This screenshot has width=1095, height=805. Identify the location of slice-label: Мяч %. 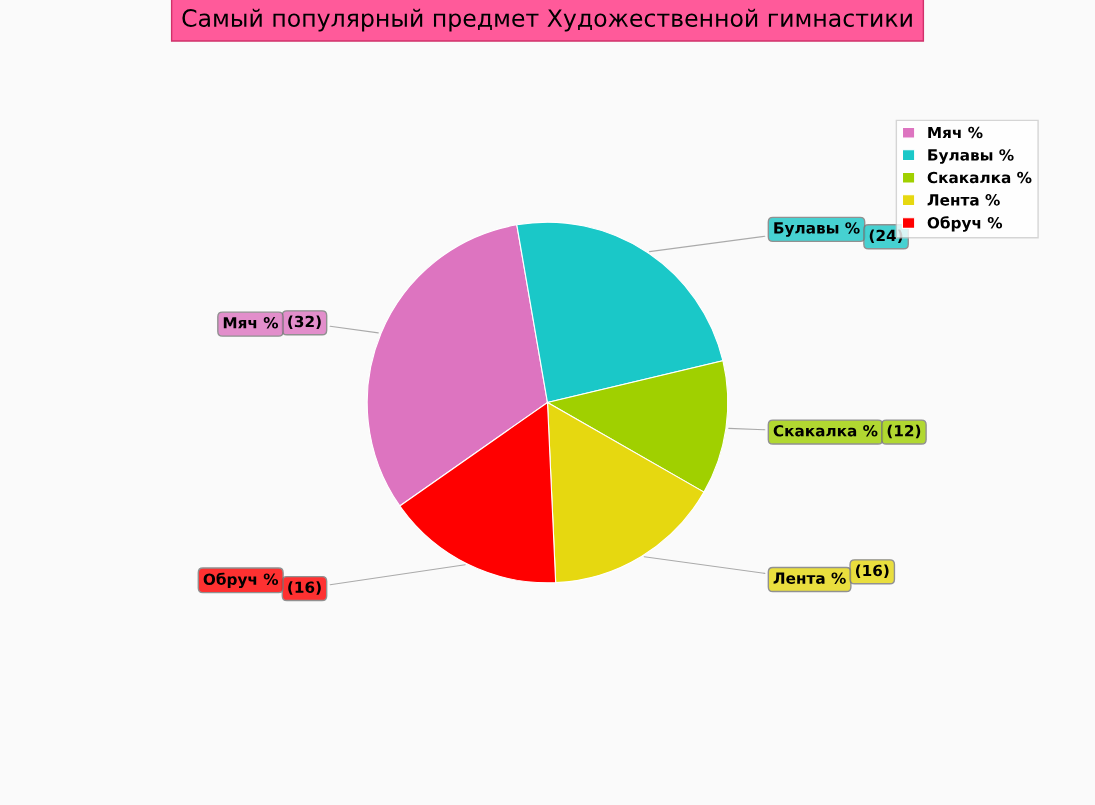
(251, 323).